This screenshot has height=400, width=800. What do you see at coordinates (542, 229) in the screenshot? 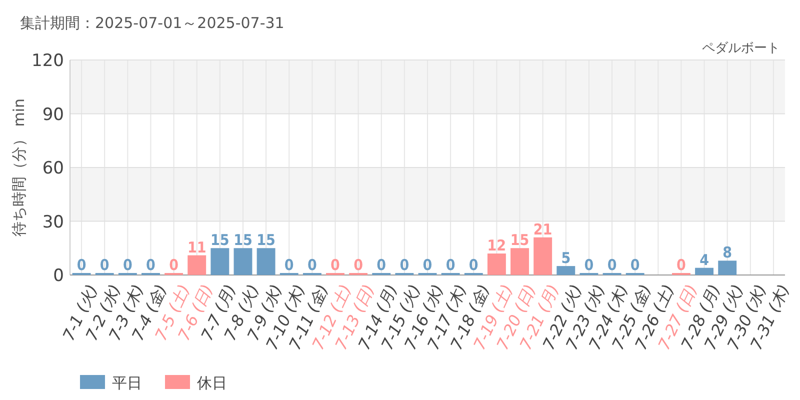
I see `data-label: 21` at bounding box center [542, 229].